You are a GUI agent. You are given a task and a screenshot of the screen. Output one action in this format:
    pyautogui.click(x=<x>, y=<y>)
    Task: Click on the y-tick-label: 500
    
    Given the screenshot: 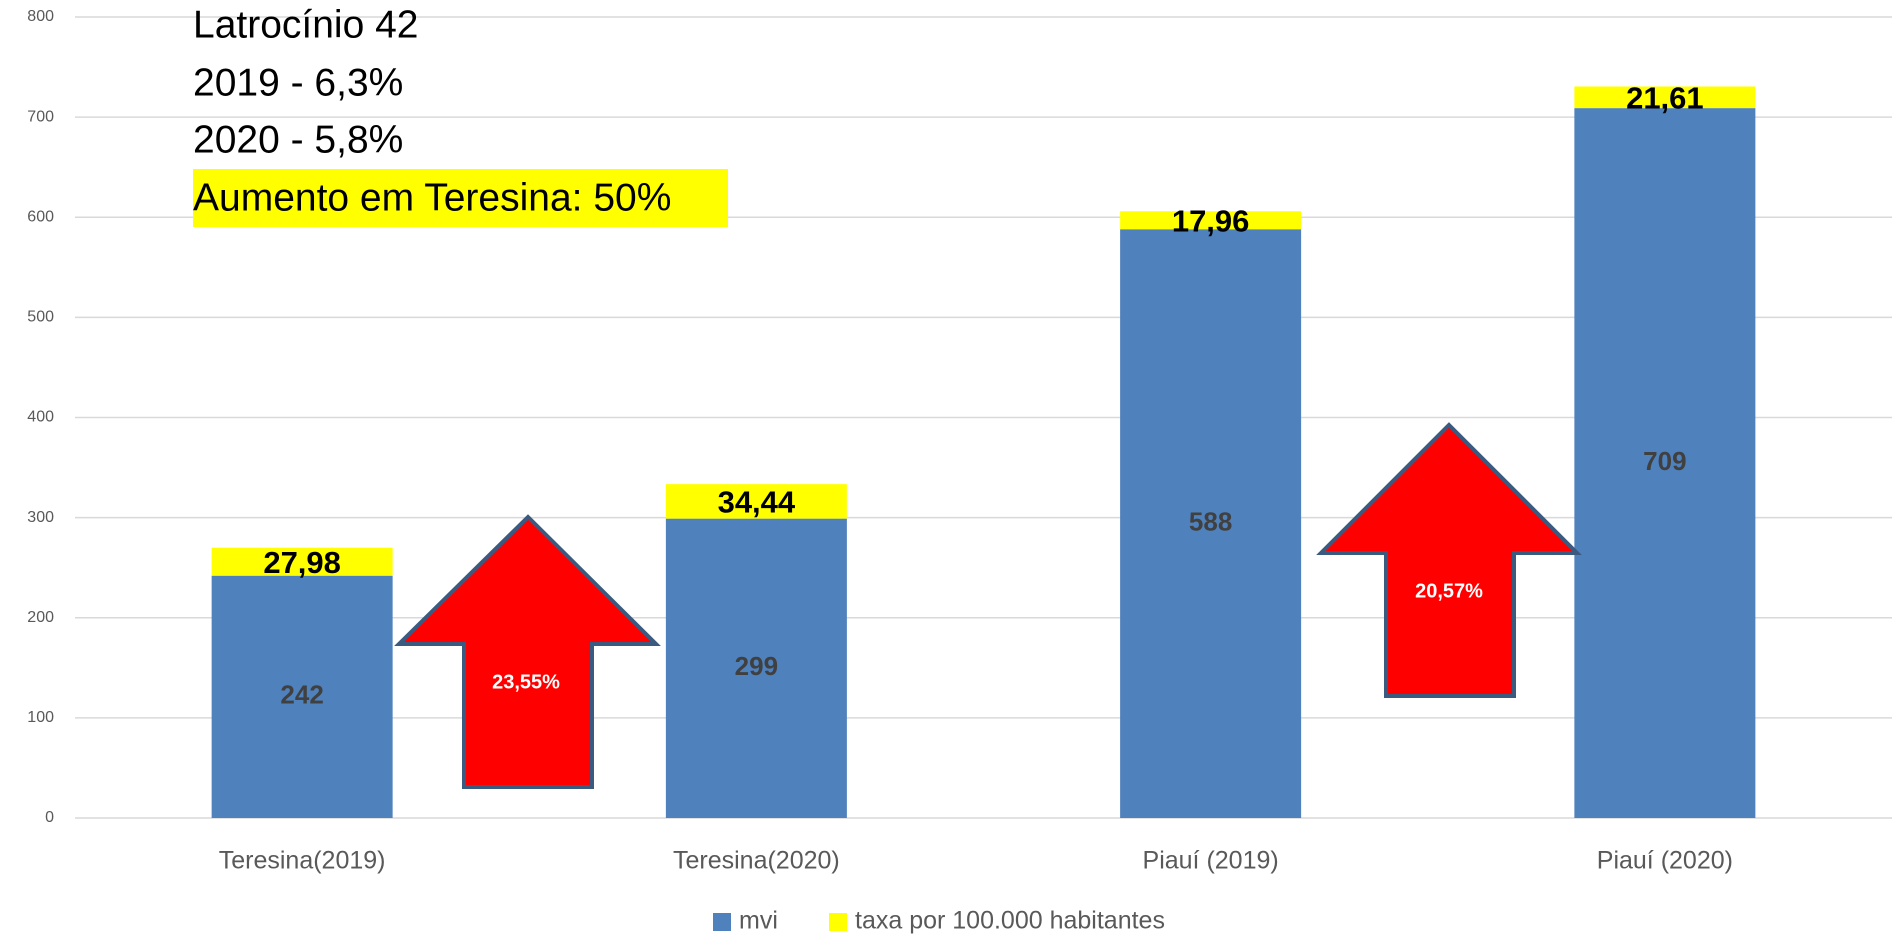 What is the action you would take?
    pyautogui.click(x=40, y=317)
    